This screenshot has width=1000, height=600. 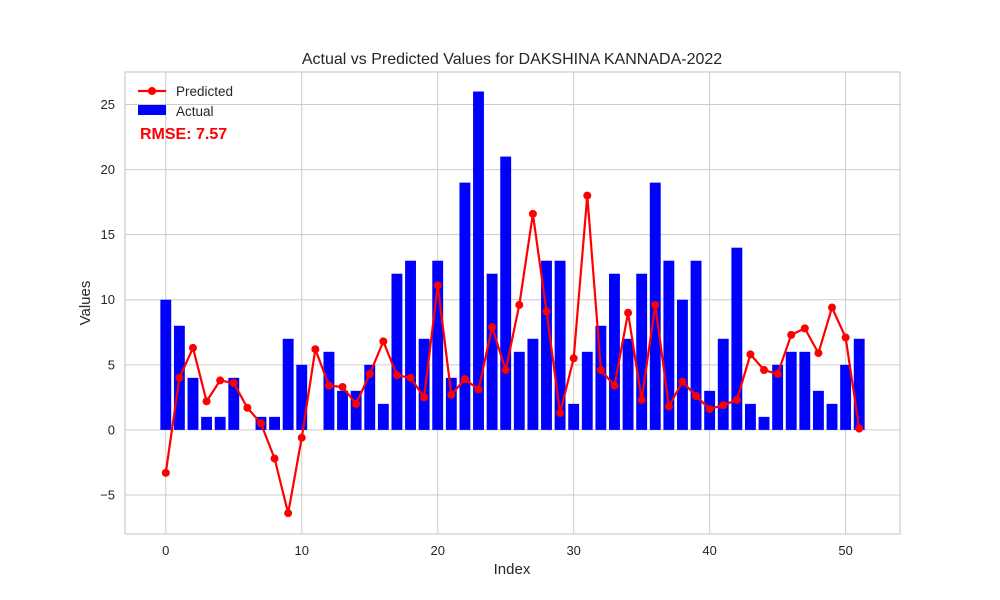 I want to click on x-tick-label: 0, so click(x=165, y=550).